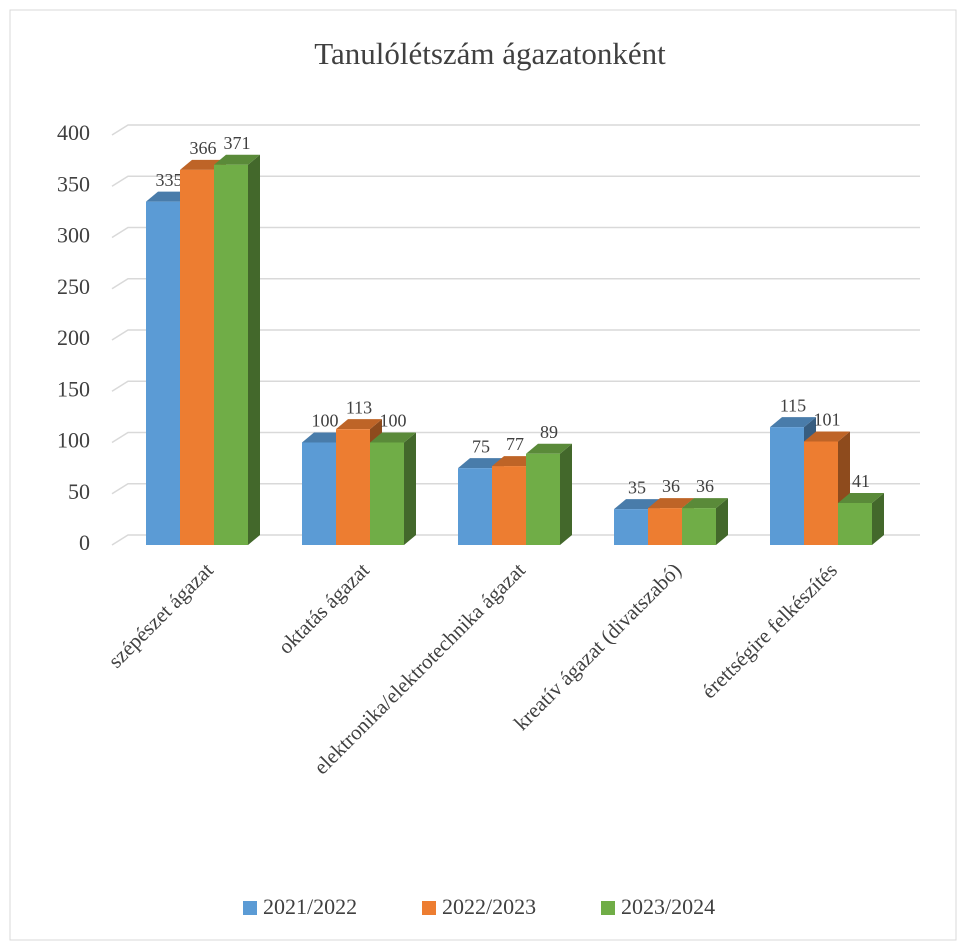 The image size is (957, 941). What do you see at coordinates (73, 286) in the screenshot?
I see `y-tick-label: 250` at bounding box center [73, 286].